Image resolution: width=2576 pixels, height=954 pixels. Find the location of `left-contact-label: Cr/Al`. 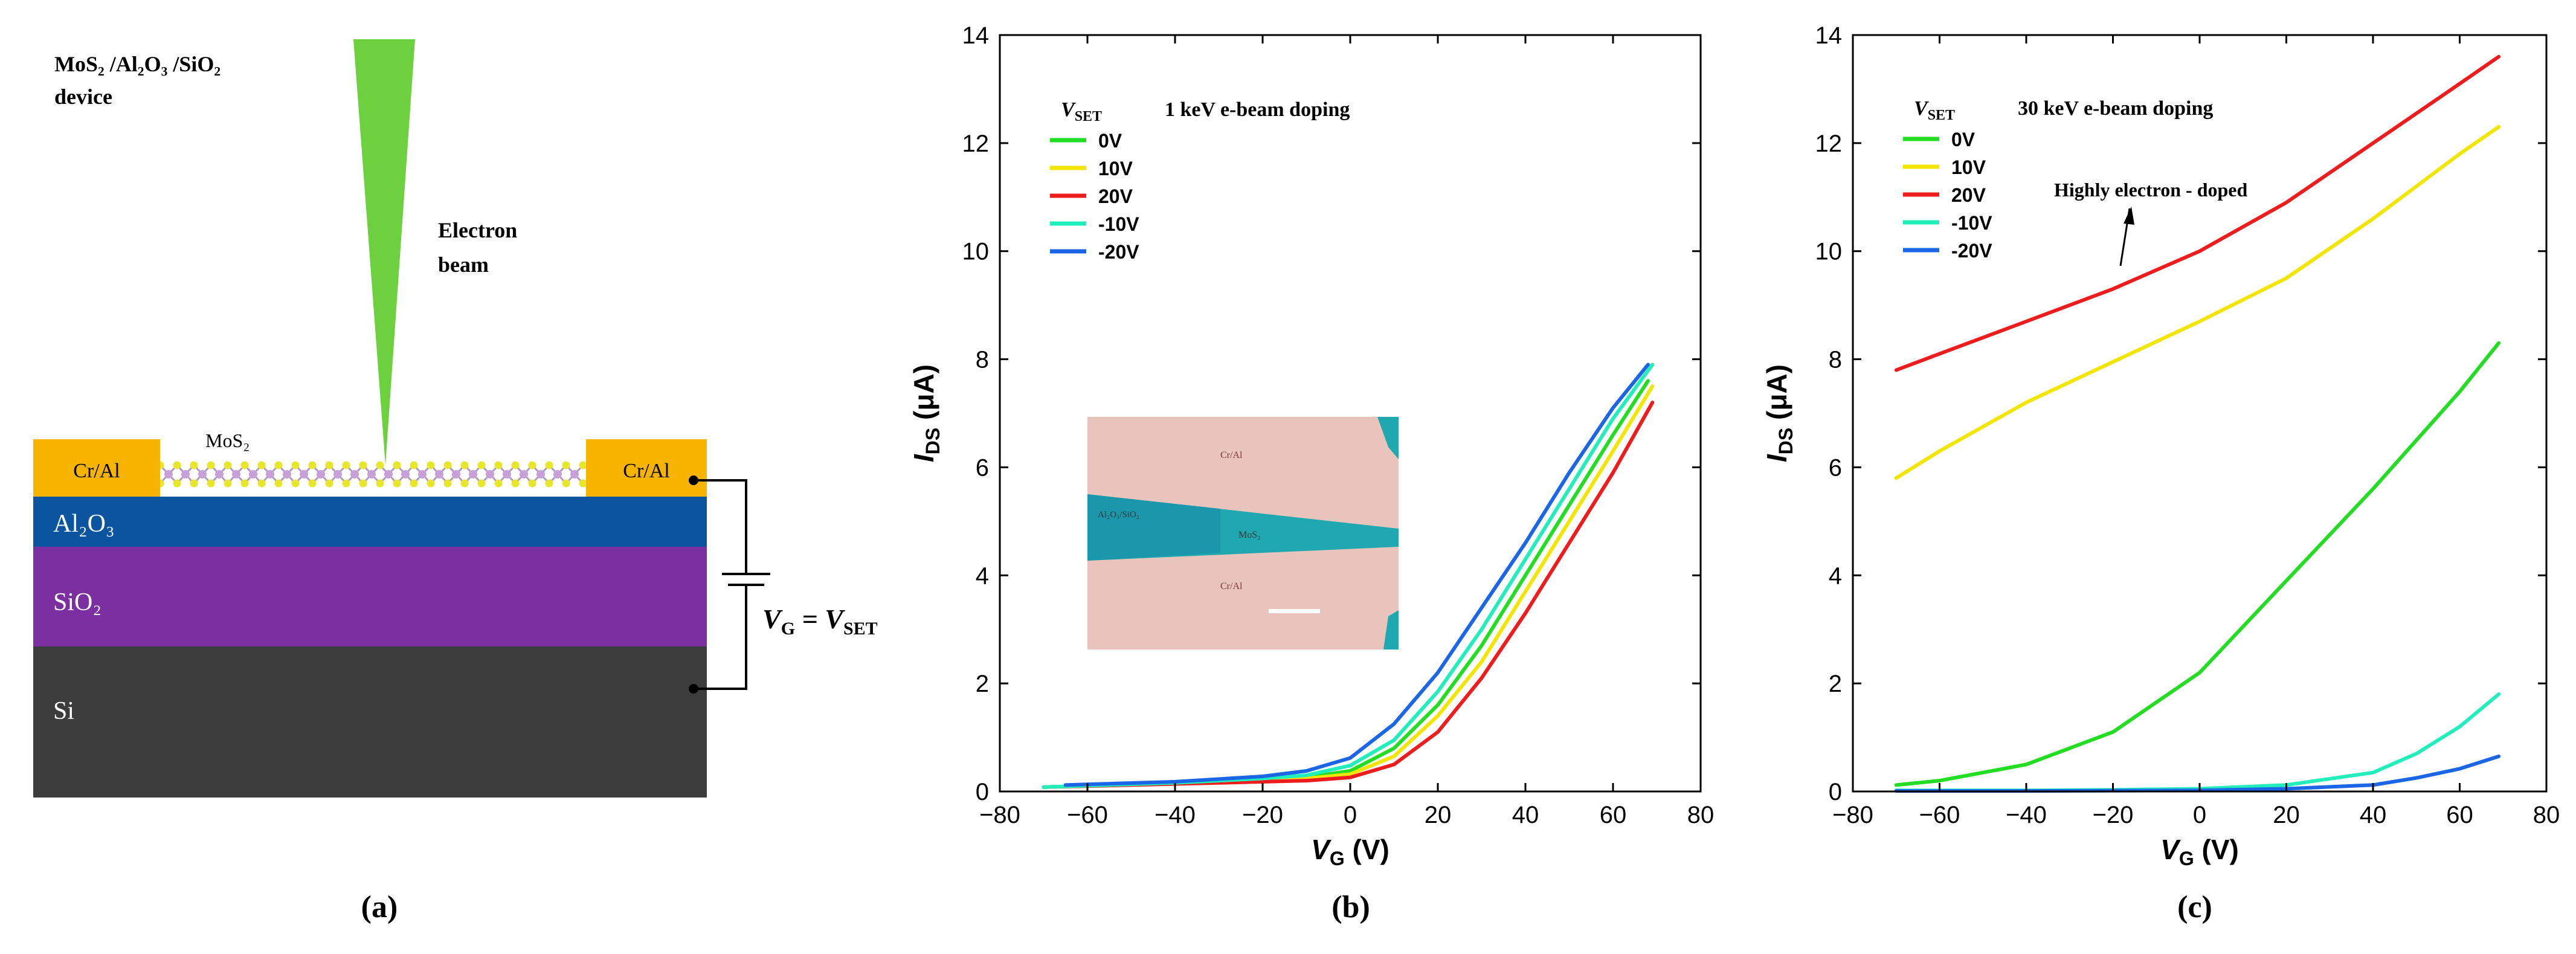

left-contact-label: Cr/Al is located at coordinates (96, 471).